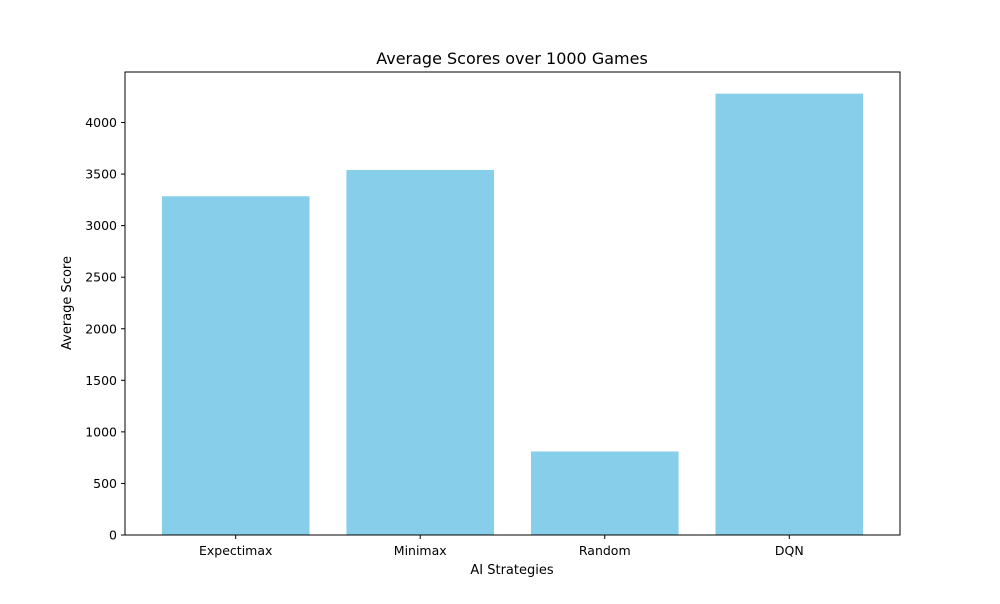 The width and height of the screenshot is (1000, 604). What do you see at coordinates (105, 483) in the screenshot?
I see `y-tick-label: 500` at bounding box center [105, 483].